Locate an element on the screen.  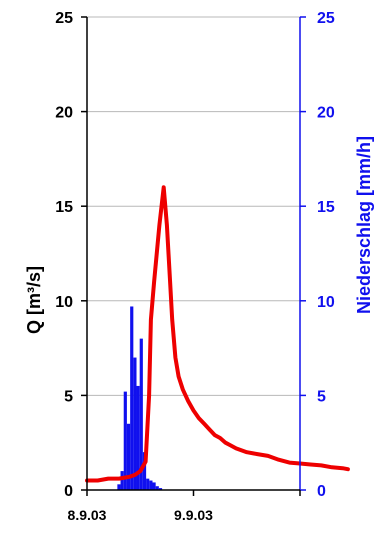
y-right-tick-label: 25 is located at coordinates (326, 18).